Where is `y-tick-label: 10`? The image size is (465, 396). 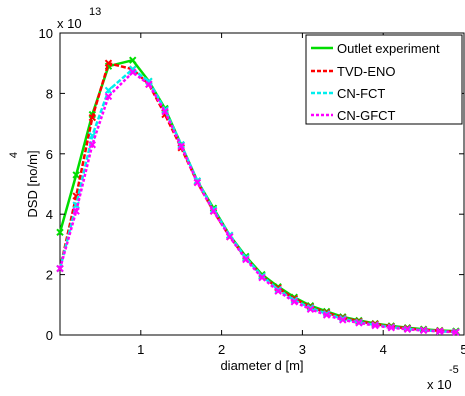
y-tick-label: 10 is located at coordinates (46, 33).